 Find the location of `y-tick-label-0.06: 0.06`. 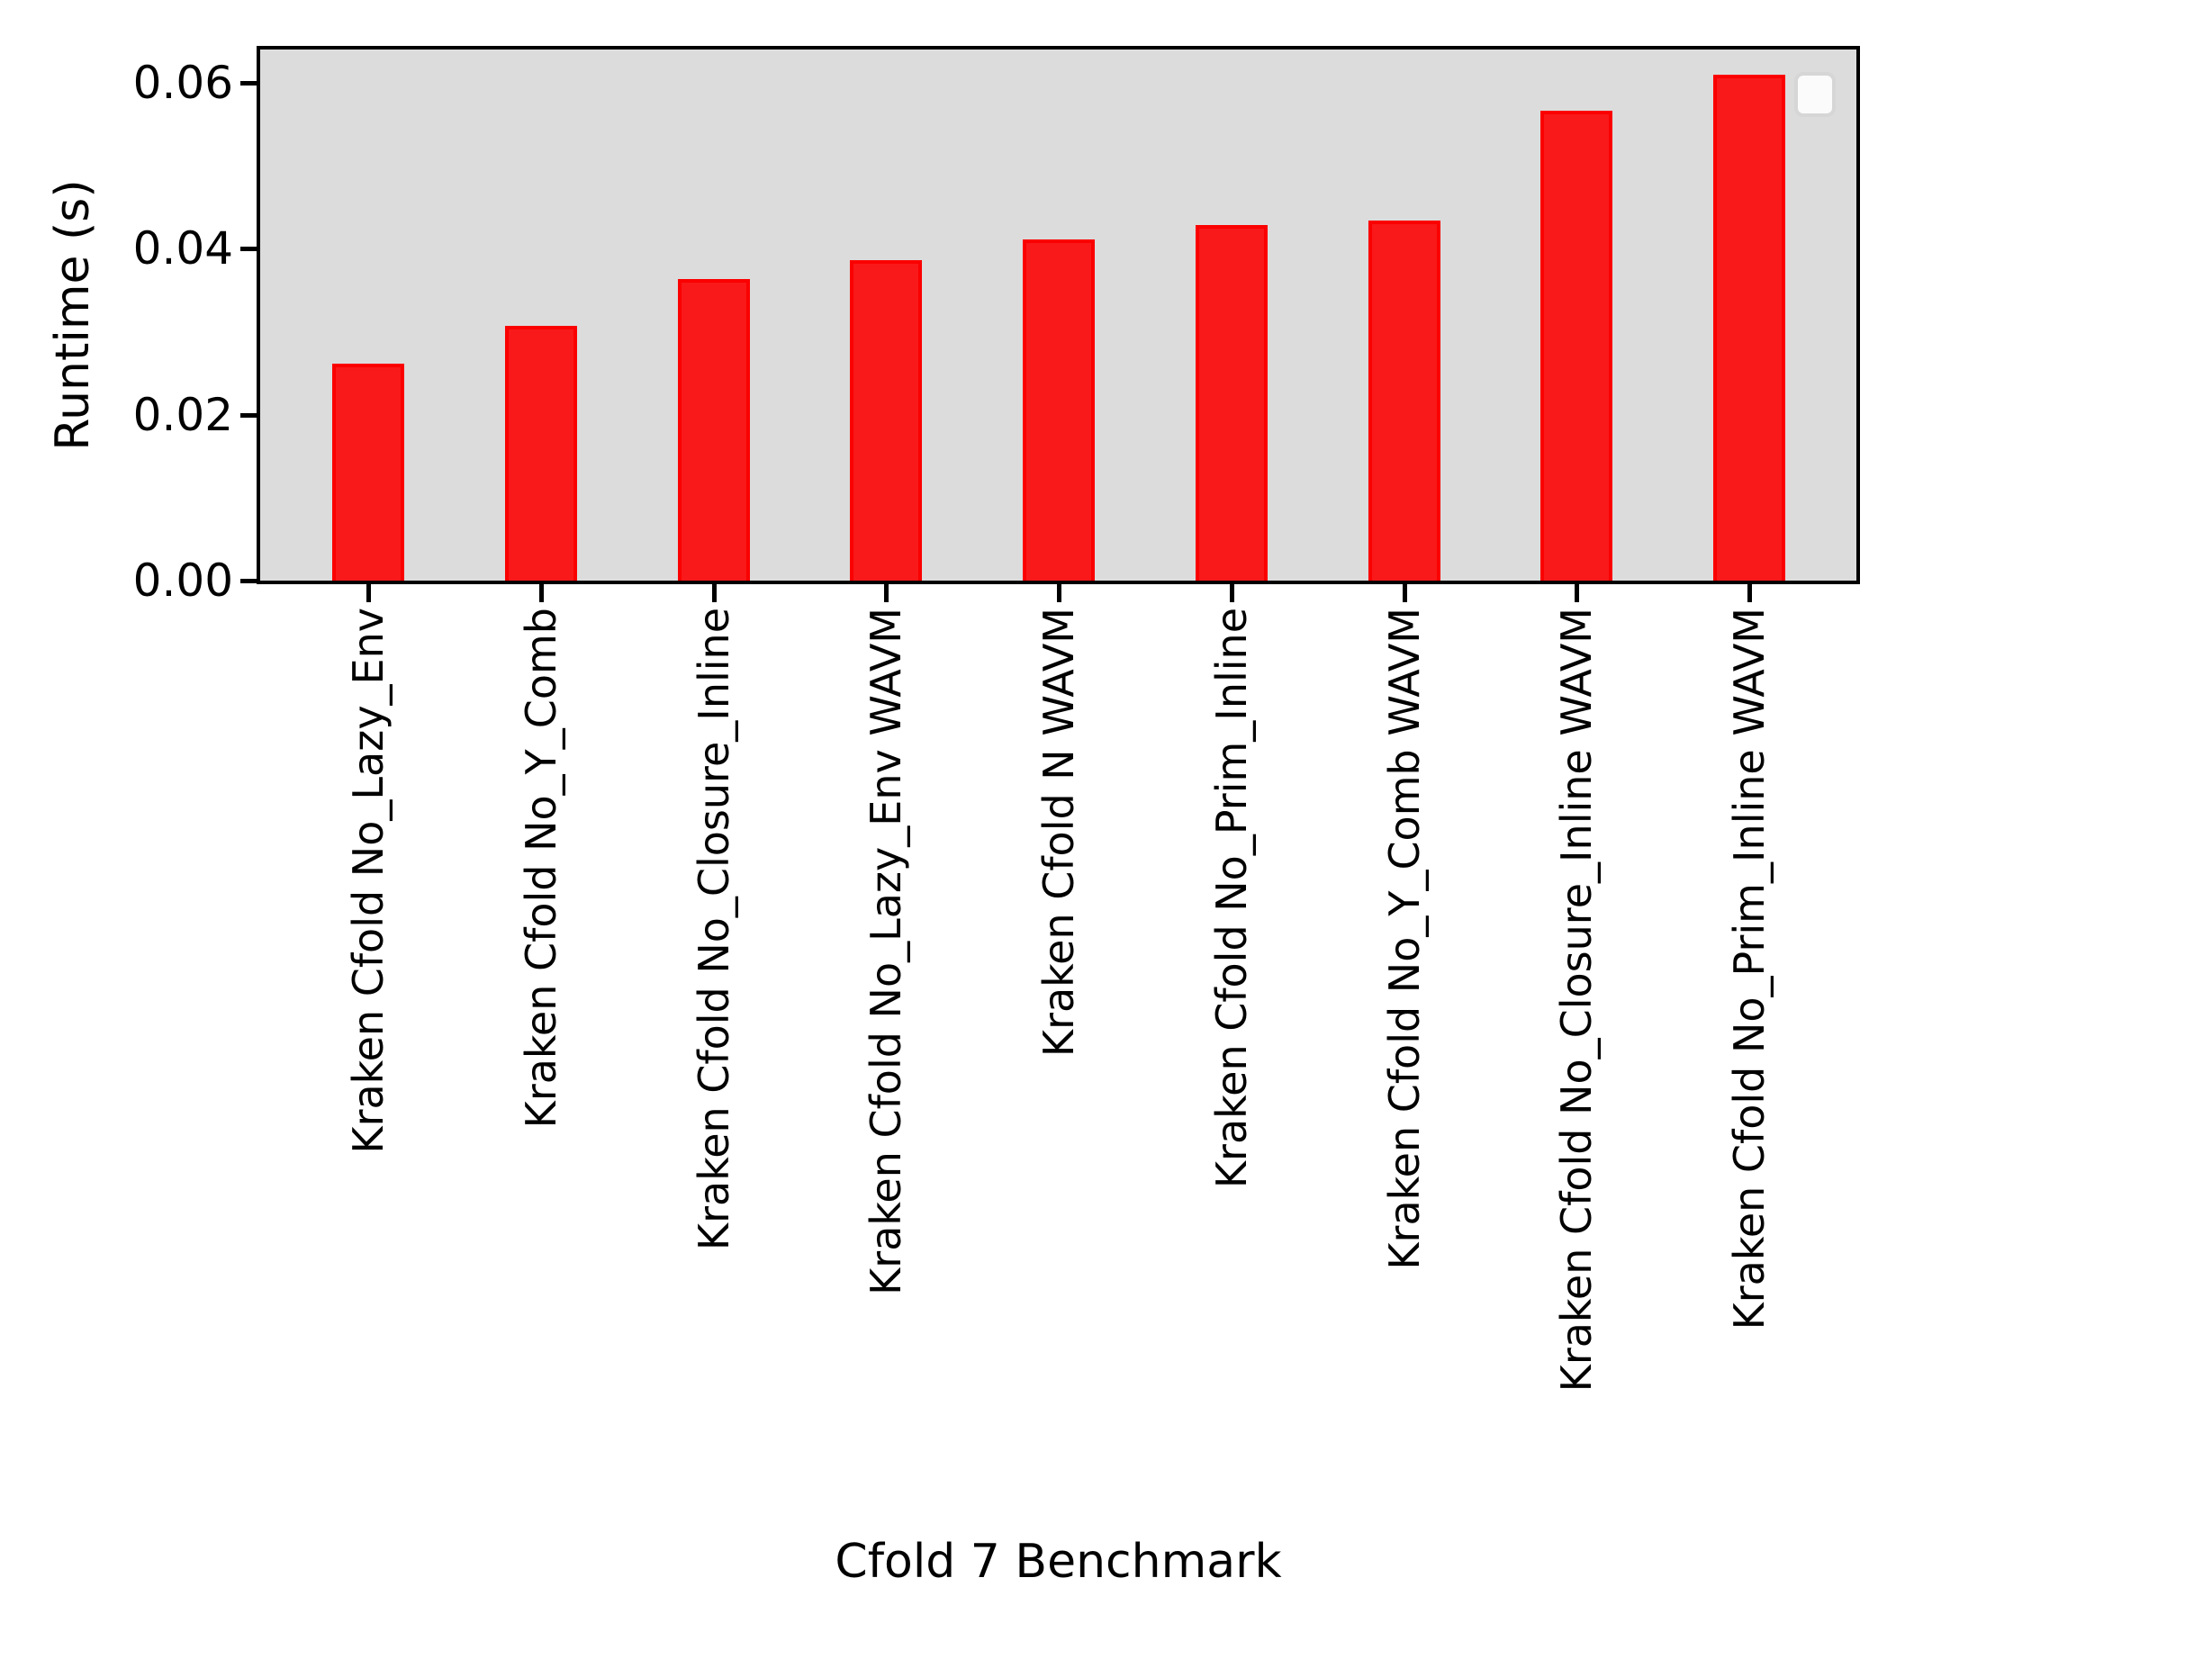

y-tick-label-0.06: 0.06 is located at coordinates (182, 83).